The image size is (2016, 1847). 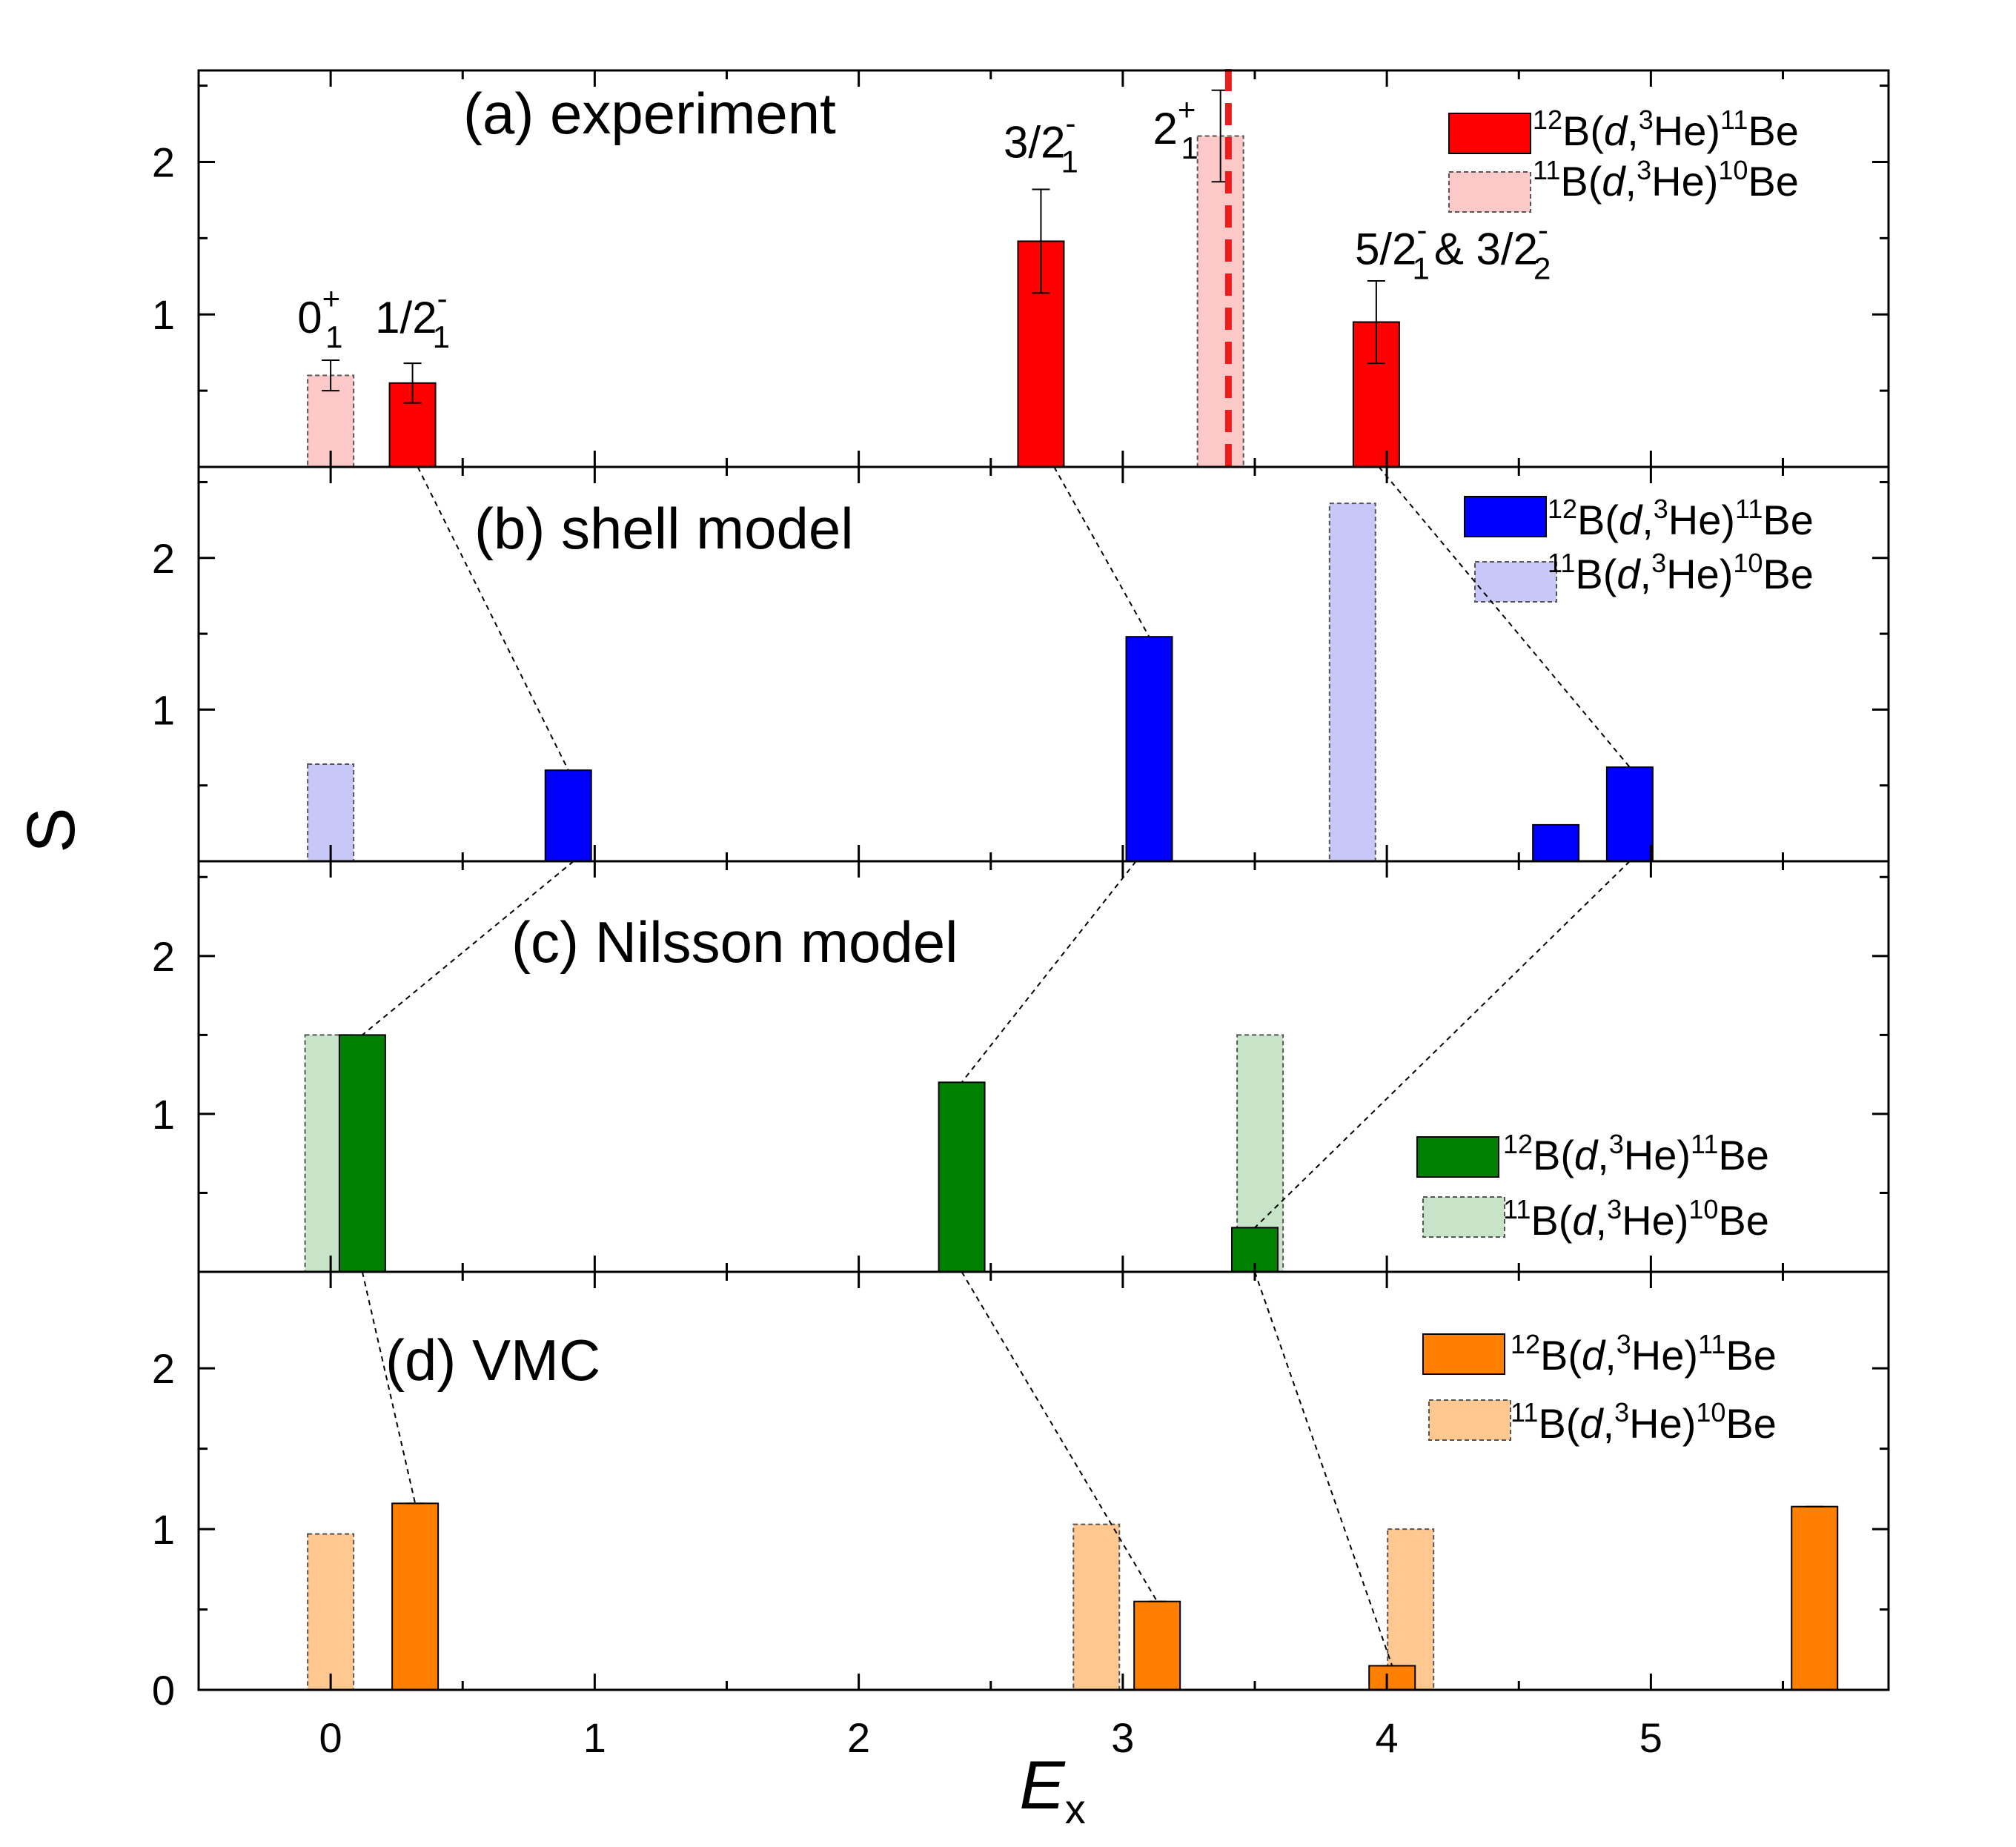 I want to click on legend-swatch-a-11be, so click(x=1490, y=133).